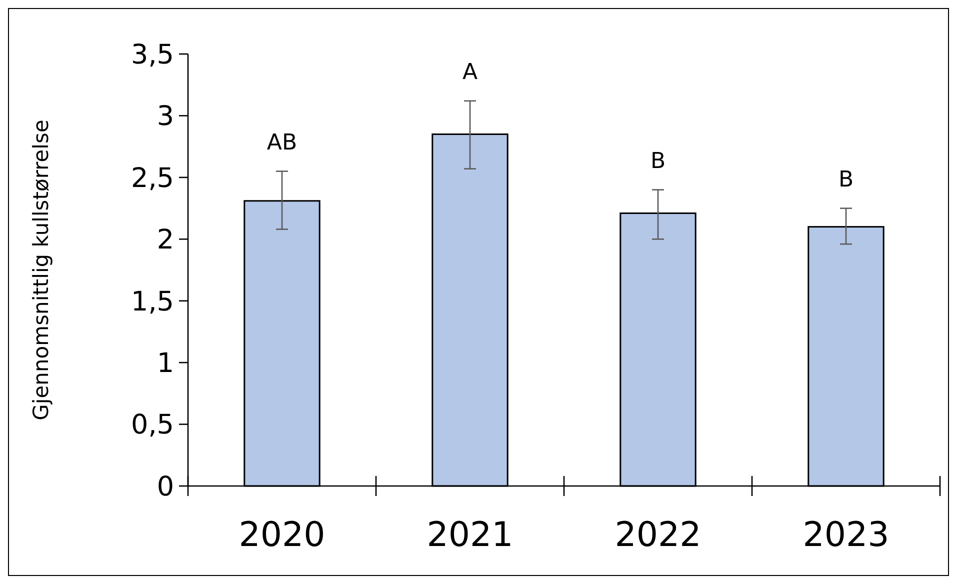 The width and height of the screenshot is (957, 584). I want to click on y-tick-label: 0,5, so click(152, 425).